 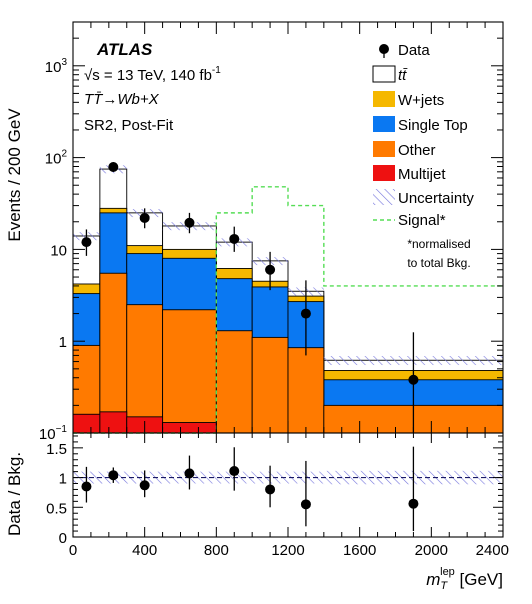 What do you see at coordinates (403, 75) in the screenshot?
I see `legend-label-ttbar: tt̄` at bounding box center [403, 75].